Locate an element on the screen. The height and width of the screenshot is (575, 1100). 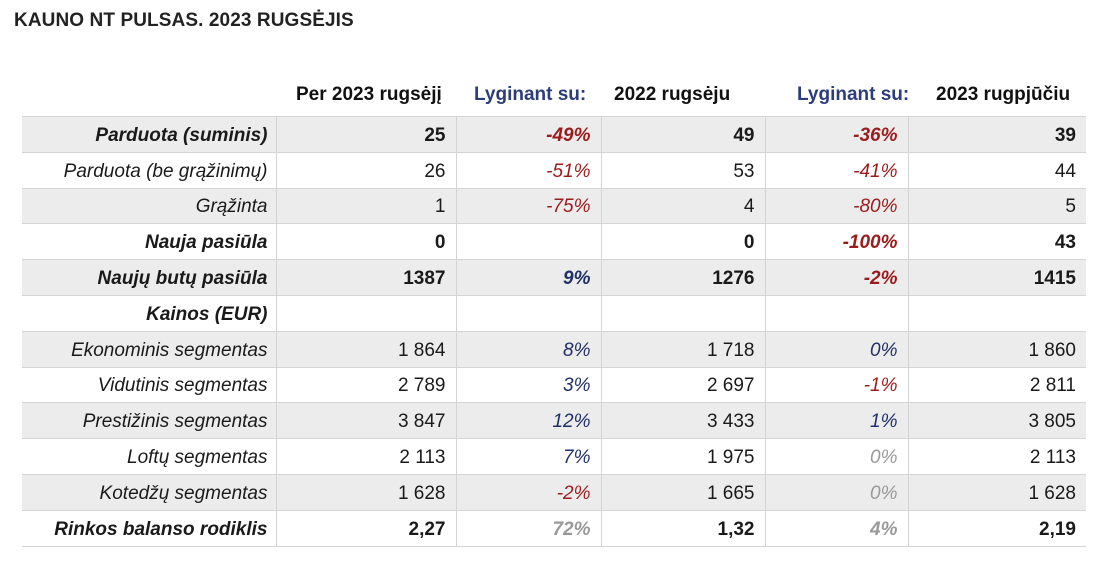
value-2023-sep: 26 is located at coordinates (366, 170).